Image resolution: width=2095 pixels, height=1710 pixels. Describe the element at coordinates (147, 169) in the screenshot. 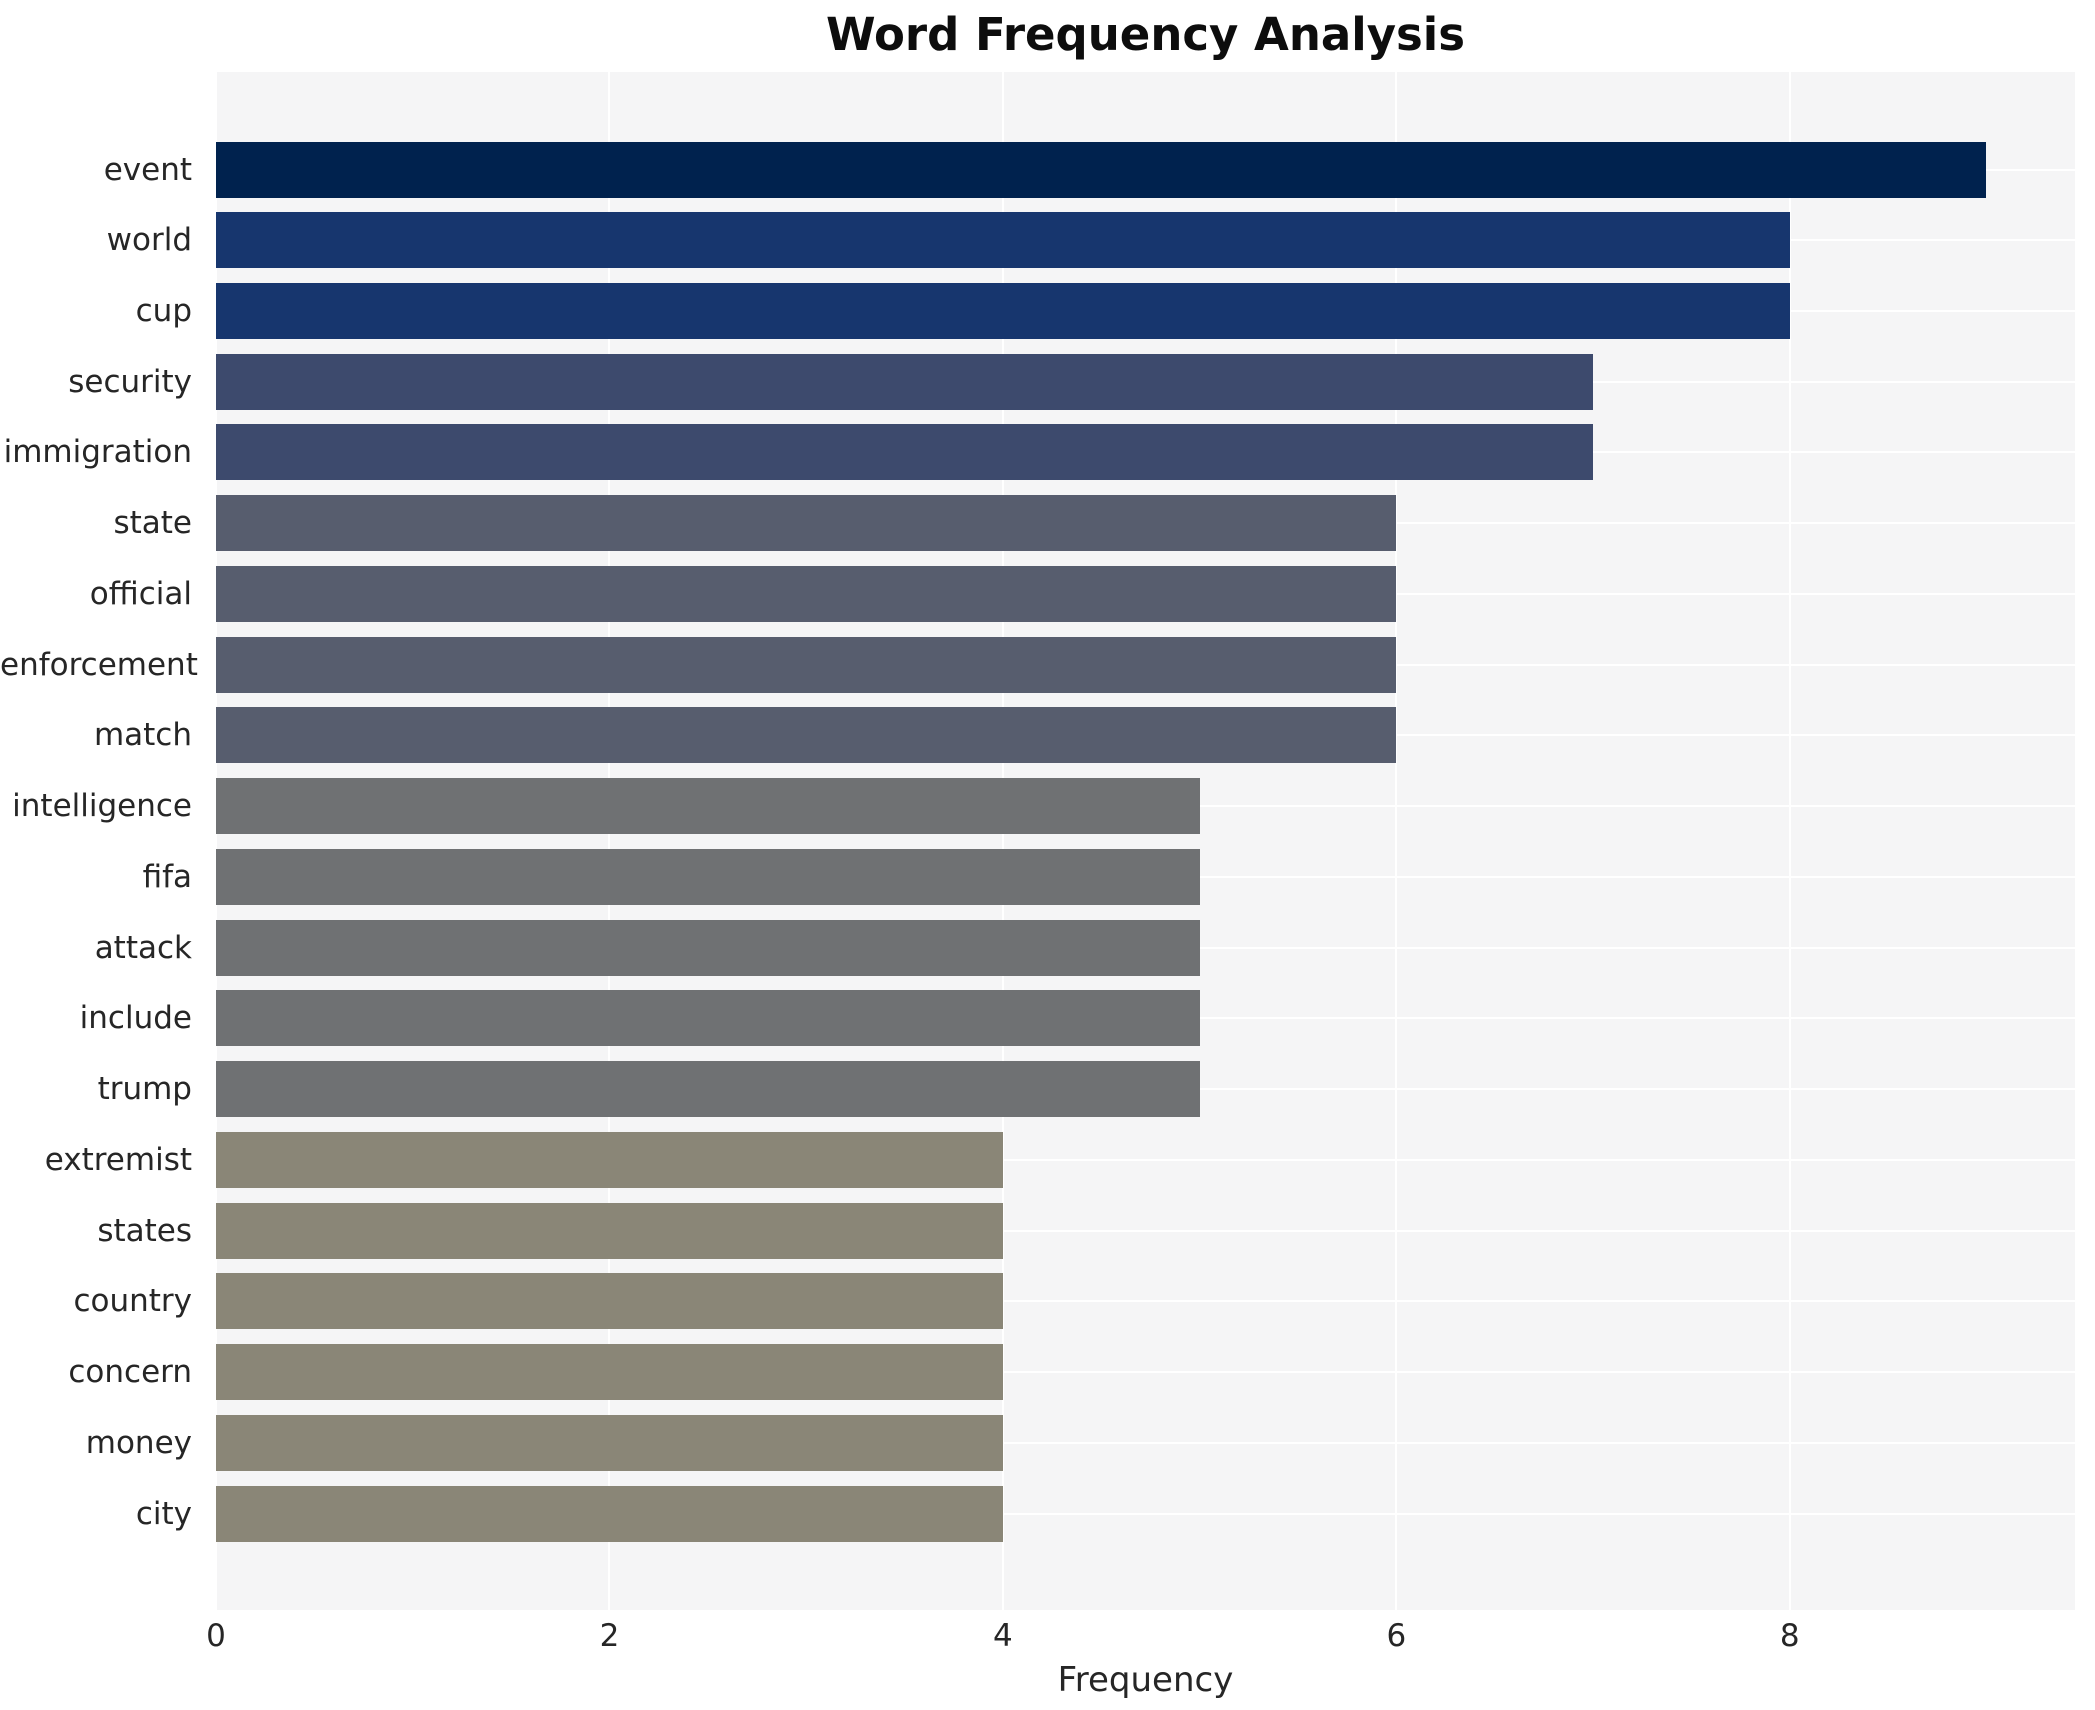

I see `y-label-event: event` at that location.